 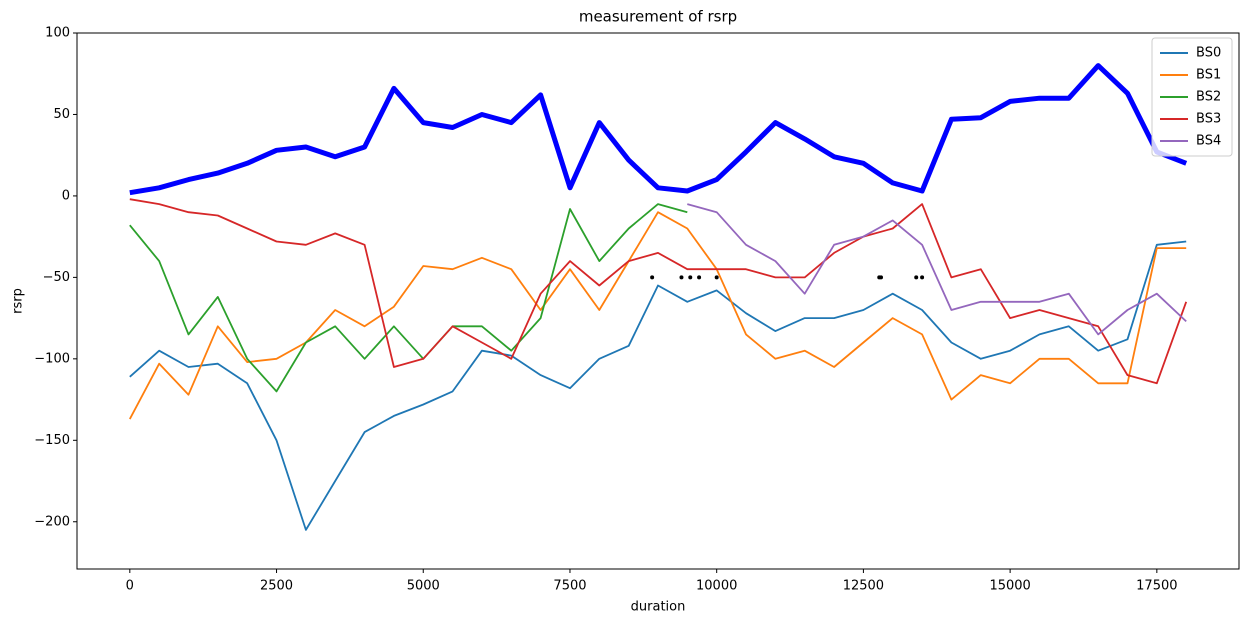 What do you see at coordinates (1208, 75) in the screenshot?
I see `legend-label: BS1` at bounding box center [1208, 75].